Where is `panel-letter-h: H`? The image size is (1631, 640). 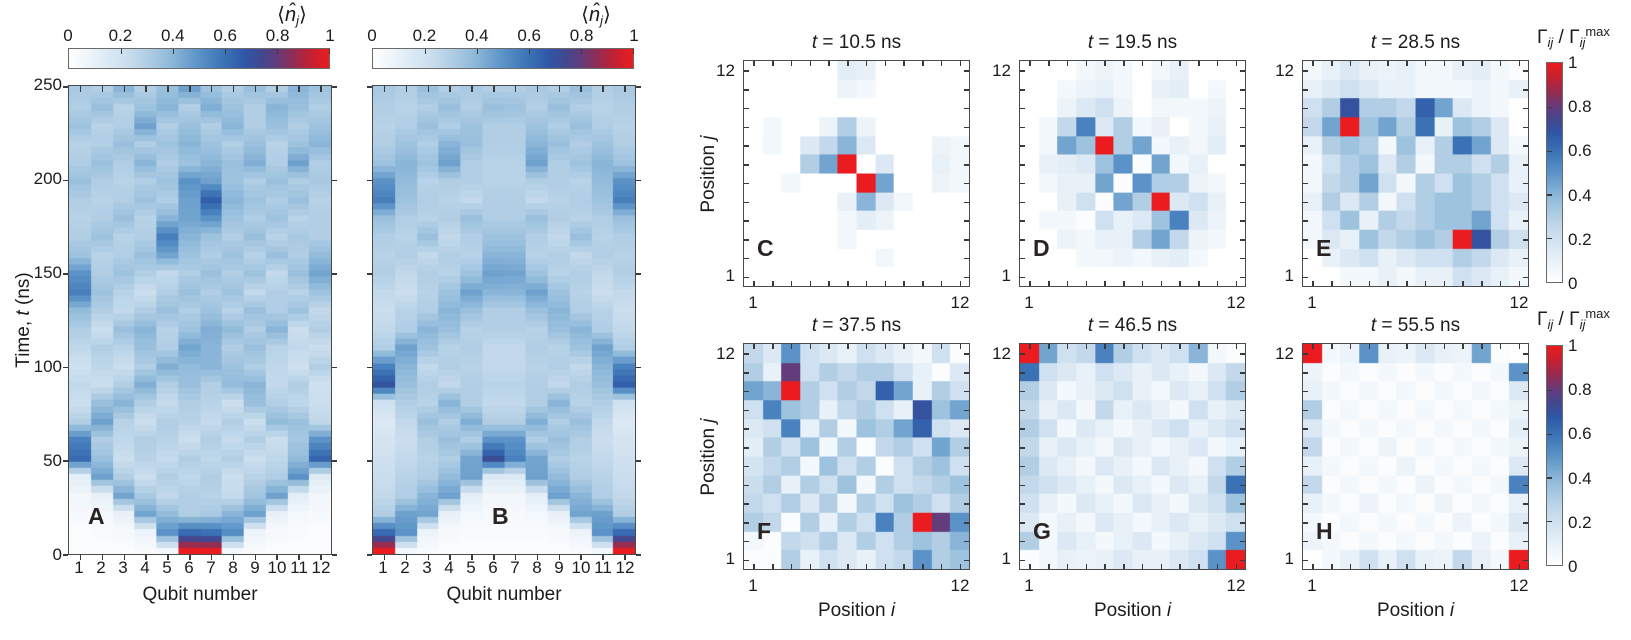
panel-letter-h: H is located at coordinates (1324, 531).